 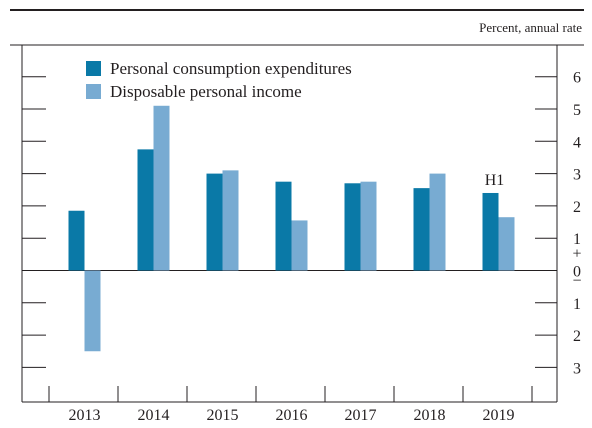 What do you see at coordinates (223, 415) in the screenshot?
I see `x-tick-label: 2015` at bounding box center [223, 415].